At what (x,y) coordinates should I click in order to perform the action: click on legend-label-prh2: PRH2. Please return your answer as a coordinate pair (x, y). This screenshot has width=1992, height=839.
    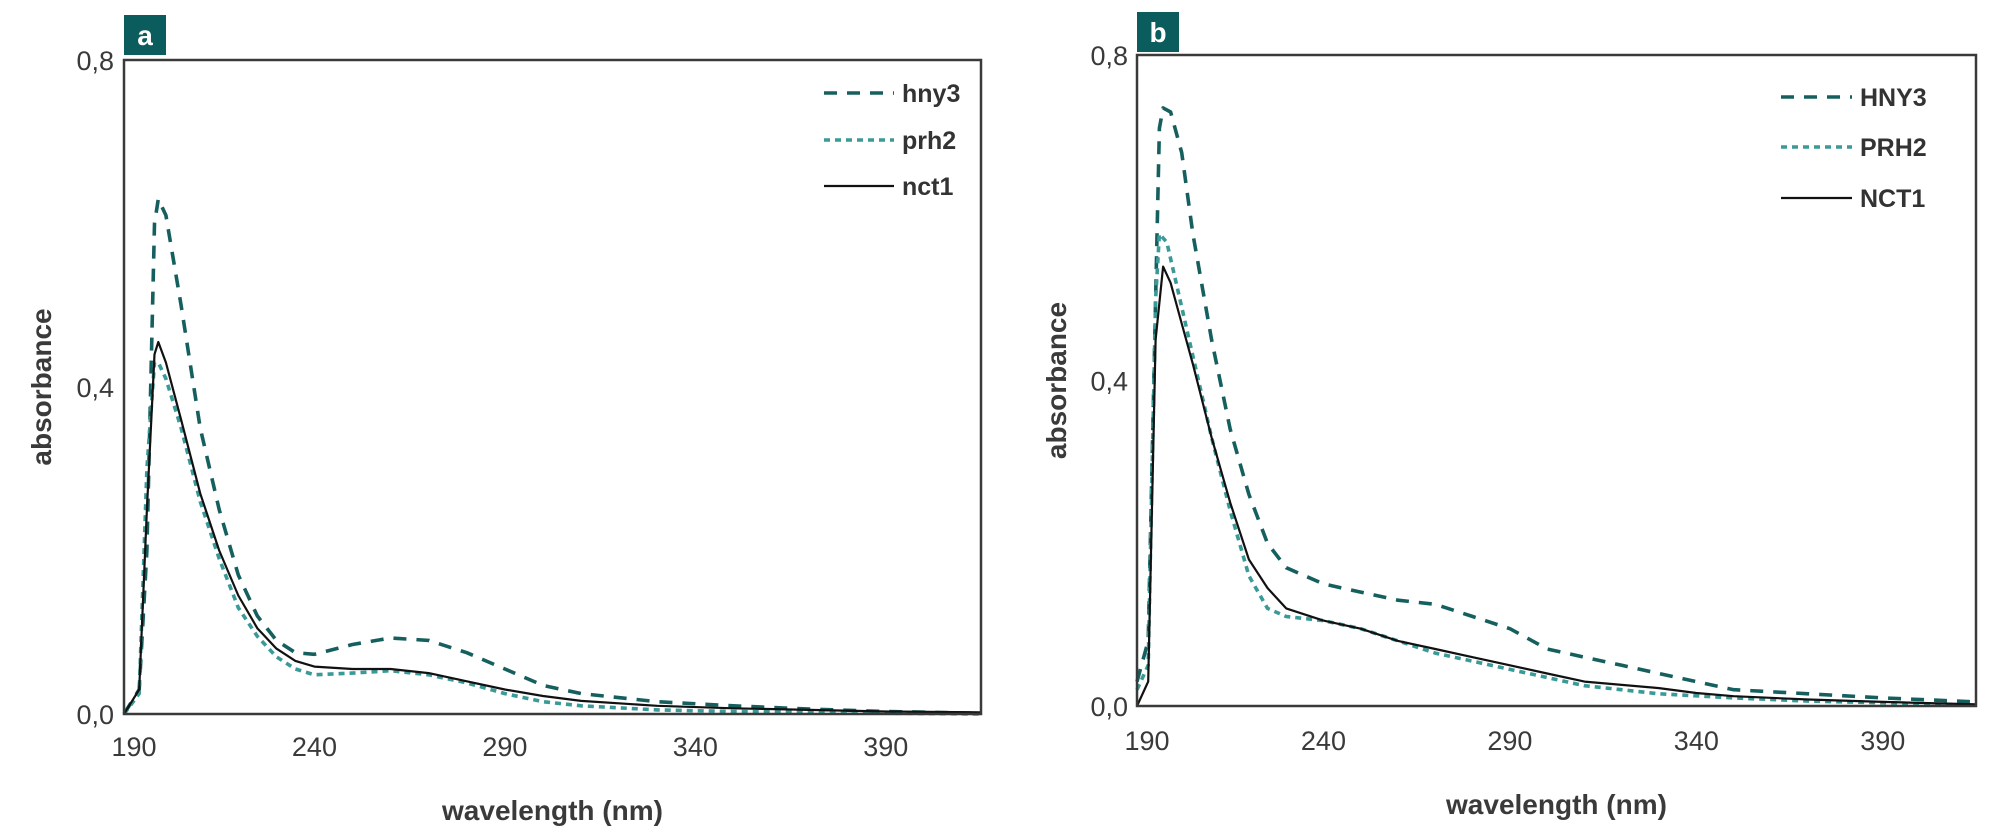
    Looking at the image, I should click on (1893, 148).